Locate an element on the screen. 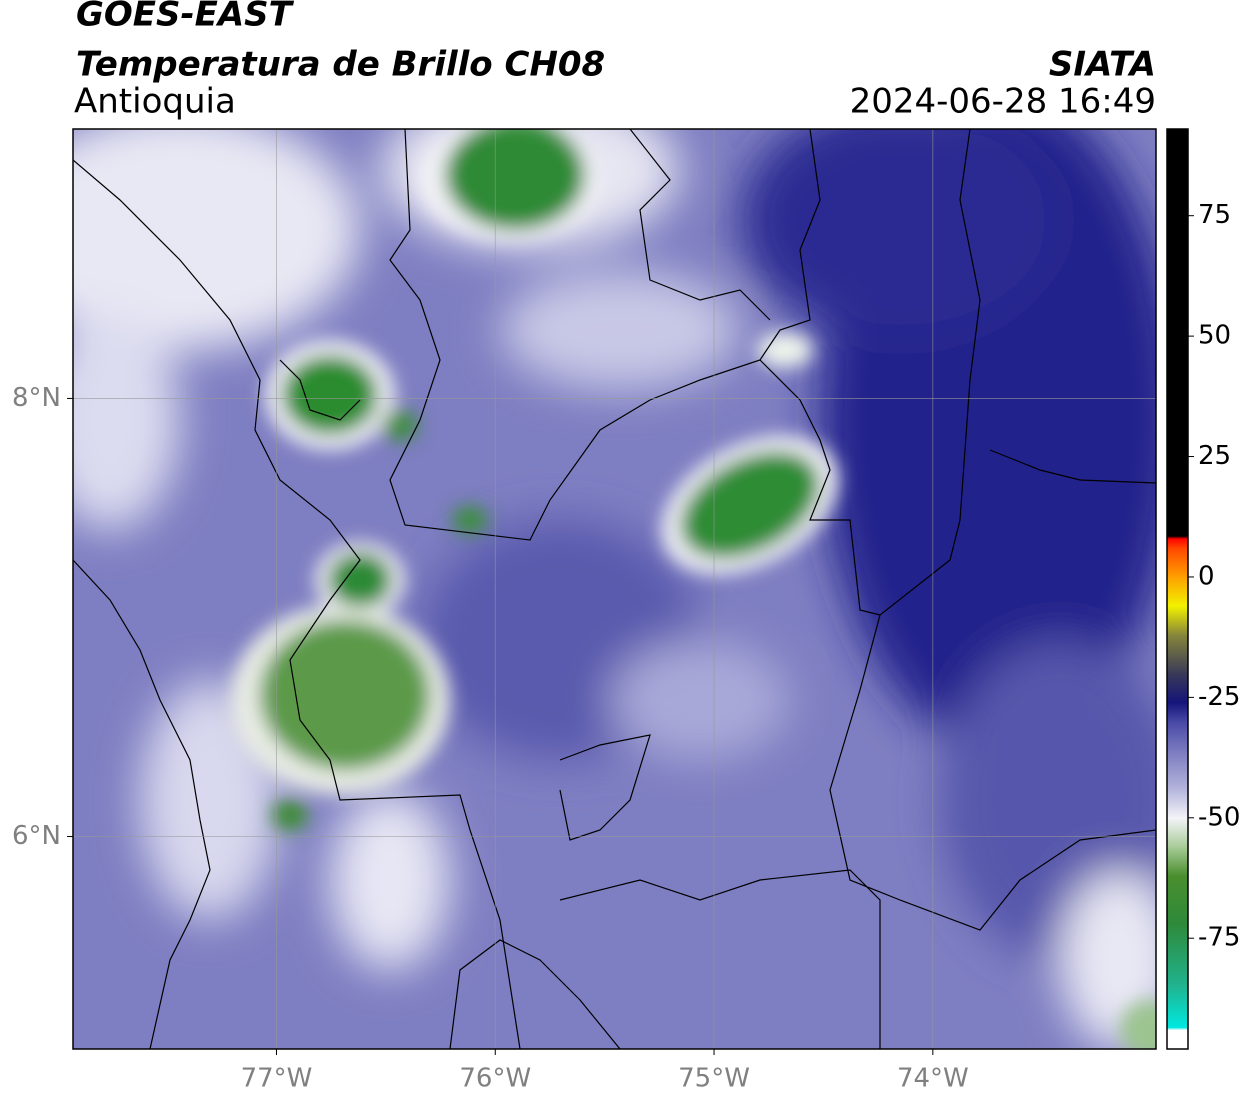 The height and width of the screenshot is (1099, 1252). colorbar-tick-label: 0 is located at coordinates (1206, 576).